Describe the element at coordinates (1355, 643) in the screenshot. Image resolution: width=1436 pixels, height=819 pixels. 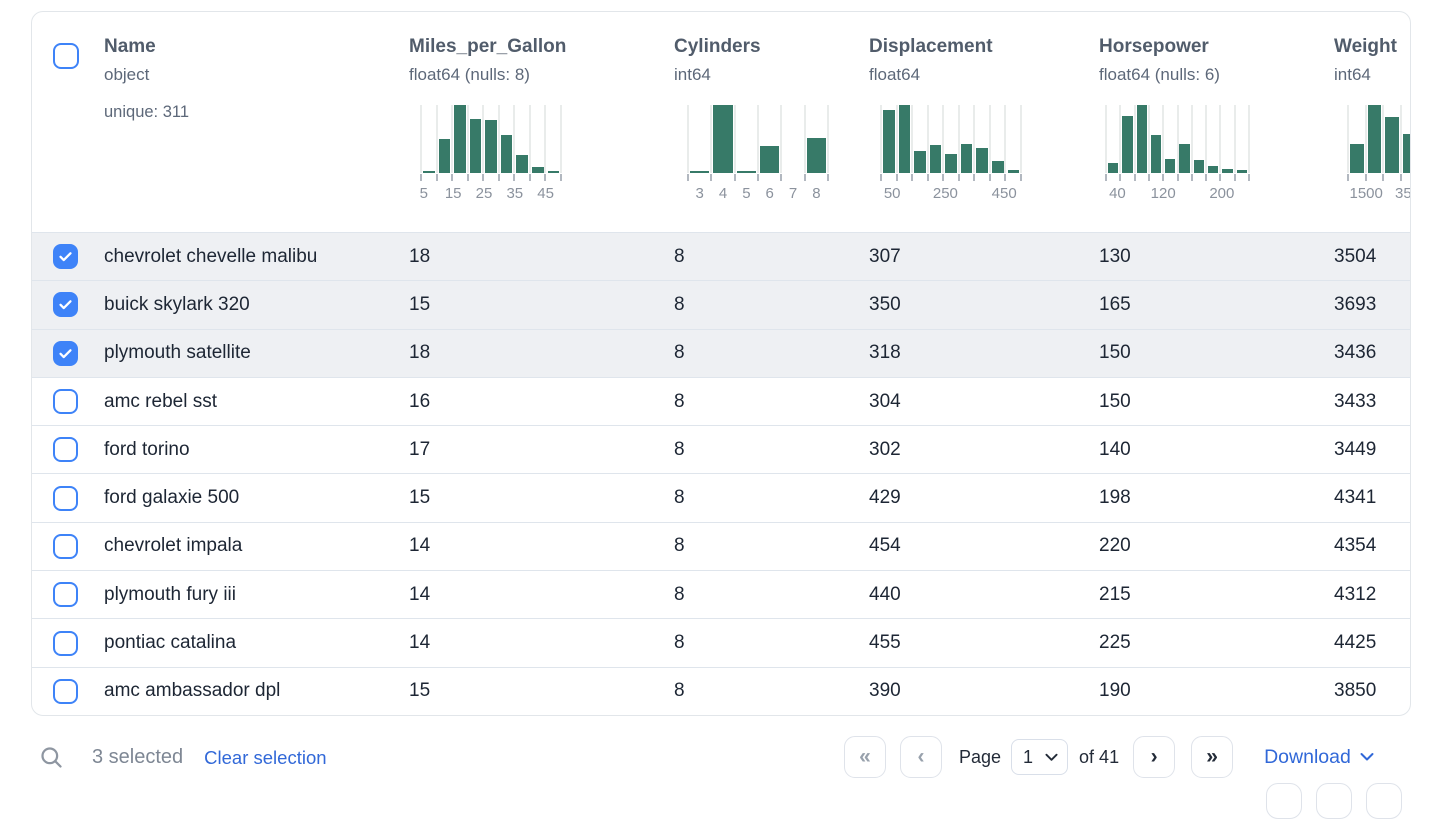
I see `cell-weight: 4425` at that location.